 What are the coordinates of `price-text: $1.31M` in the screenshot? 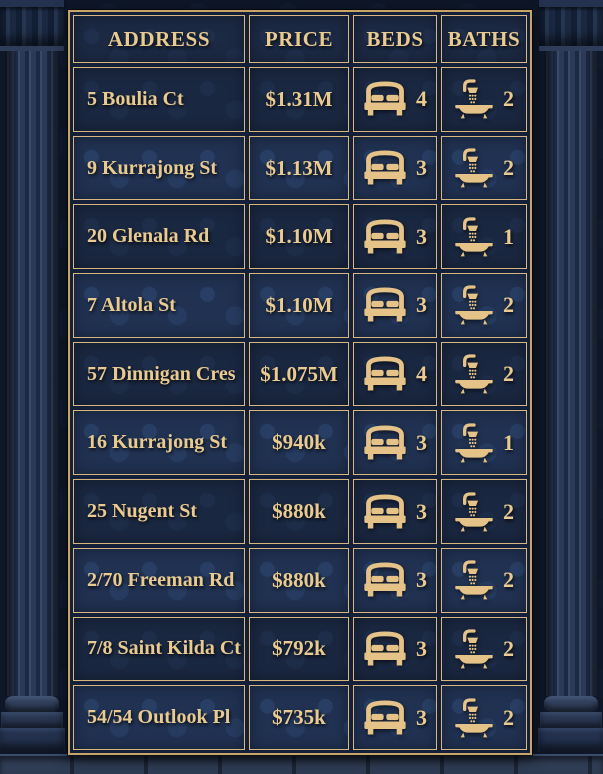 It's located at (299, 98).